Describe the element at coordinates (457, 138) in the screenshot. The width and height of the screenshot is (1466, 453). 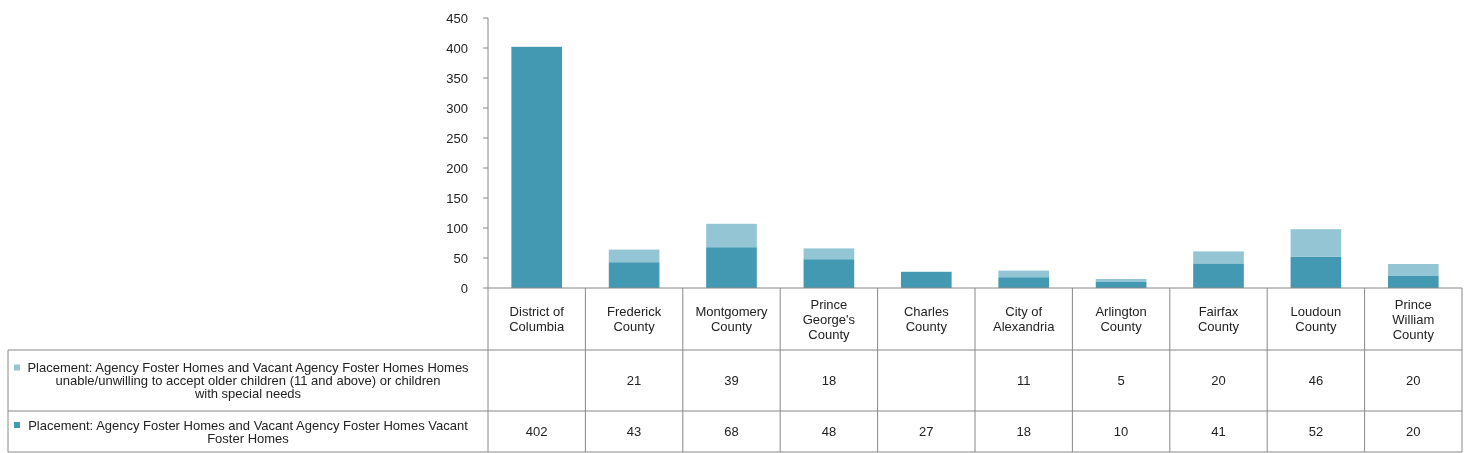
I see `y-tick-label: 250` at that location.